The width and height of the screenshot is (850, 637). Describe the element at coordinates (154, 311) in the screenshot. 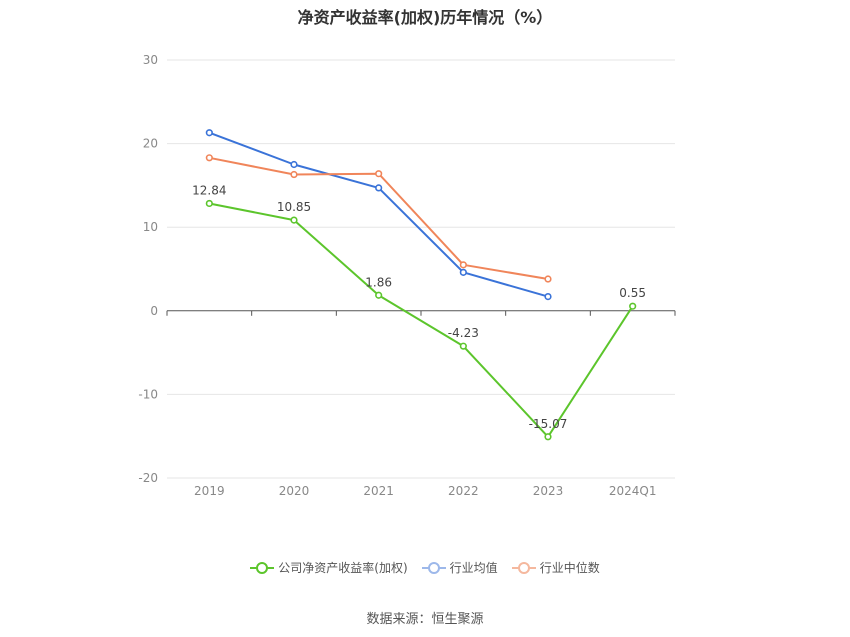

I see `y-tick-label: 0` at that location.